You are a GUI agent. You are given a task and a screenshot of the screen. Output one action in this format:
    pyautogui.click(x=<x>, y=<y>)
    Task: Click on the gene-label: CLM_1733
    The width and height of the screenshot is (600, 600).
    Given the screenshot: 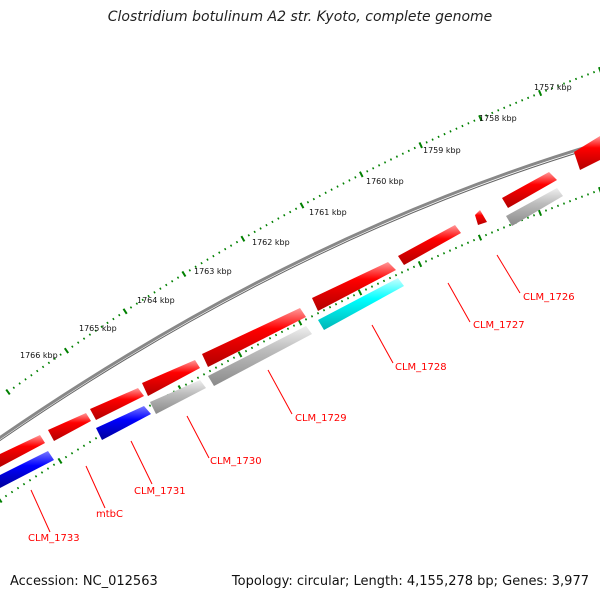 What is the action you would take?
    pyautogui.click(x=54, y=538)
    